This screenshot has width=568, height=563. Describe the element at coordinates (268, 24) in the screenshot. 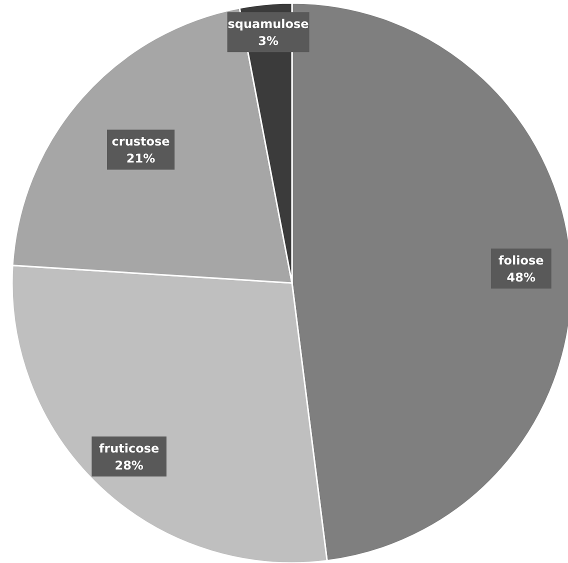

I see `slice-label: squamulose` at that location.